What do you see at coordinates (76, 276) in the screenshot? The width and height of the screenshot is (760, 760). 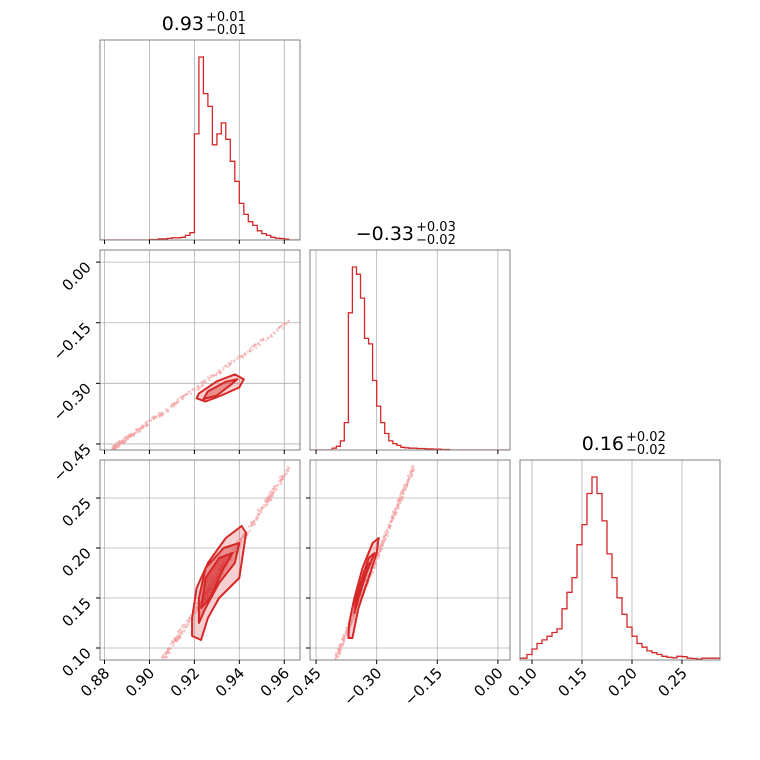 I see `y-tick-label: 0.00` at bounding box center [76, 276].